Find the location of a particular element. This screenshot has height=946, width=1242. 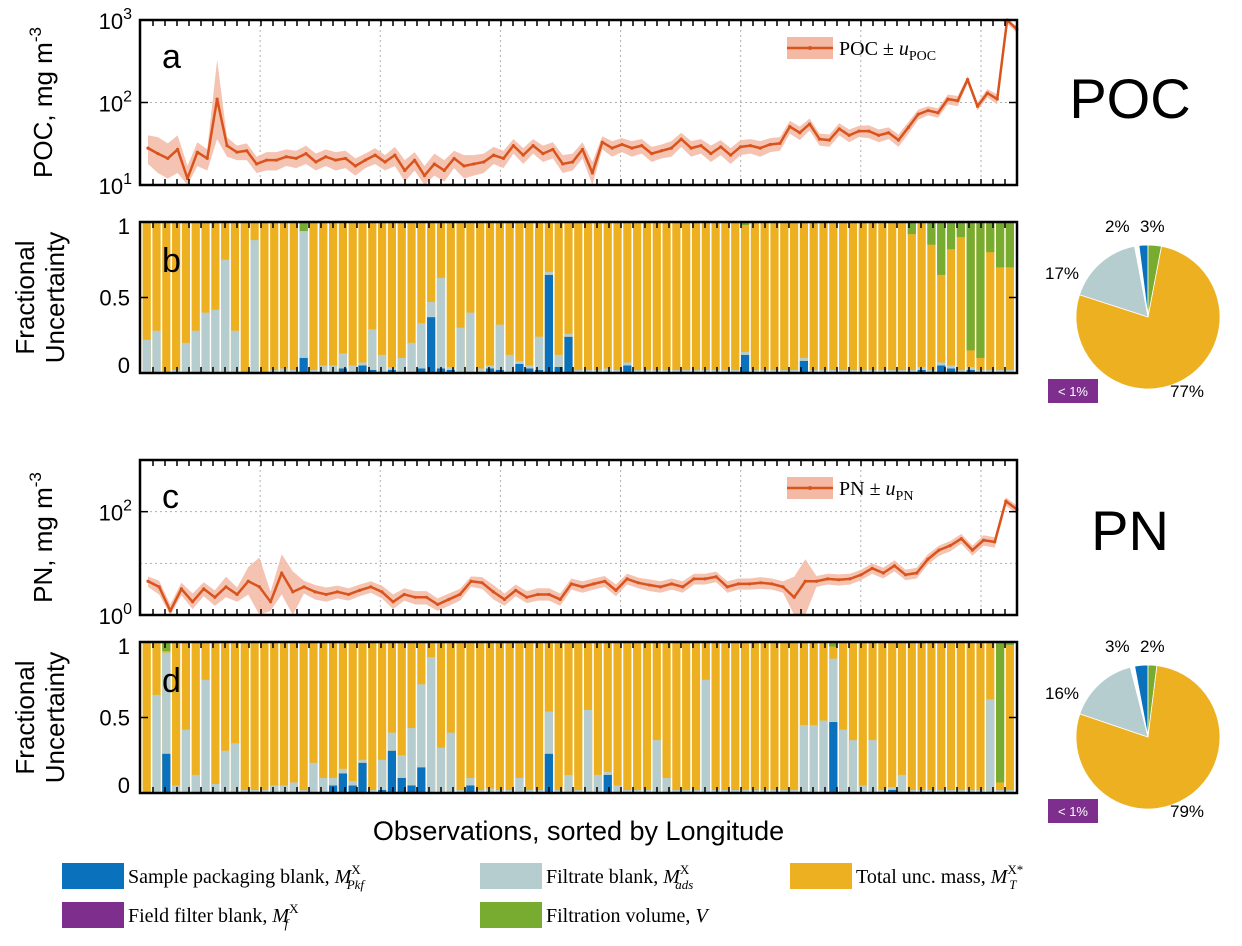

y-tick-label: 10³ is located at coordinates (115, 20).